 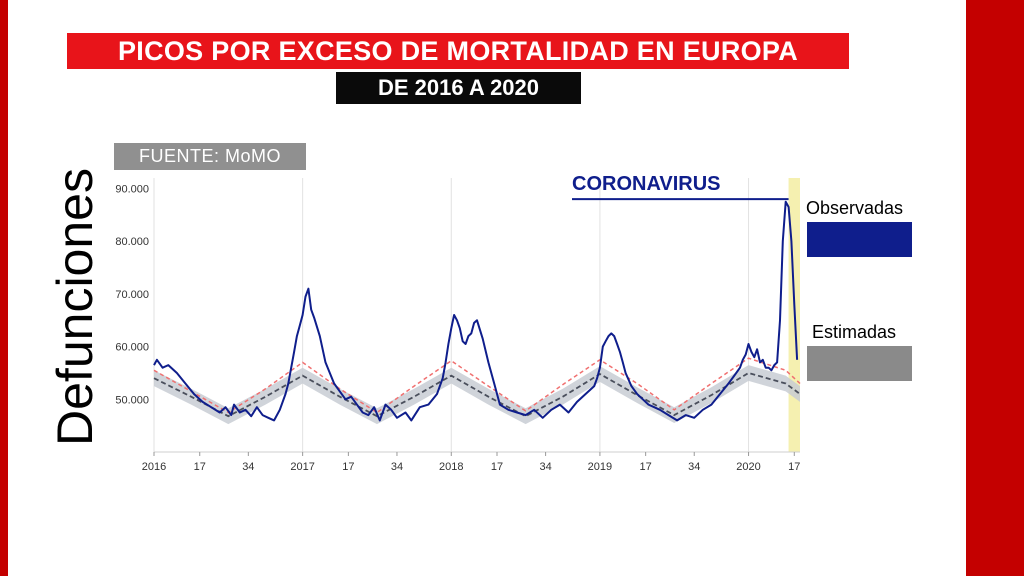 I want to click on x-tick-label: 2020, so click(x=748, y=467).